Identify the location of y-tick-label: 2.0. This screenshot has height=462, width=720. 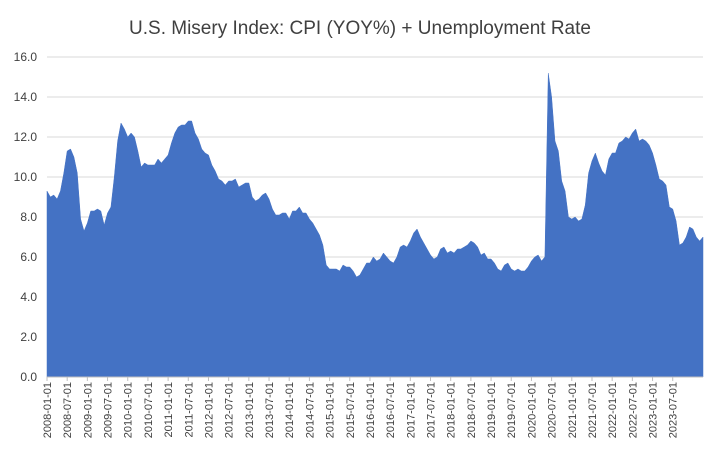
(28, 337).